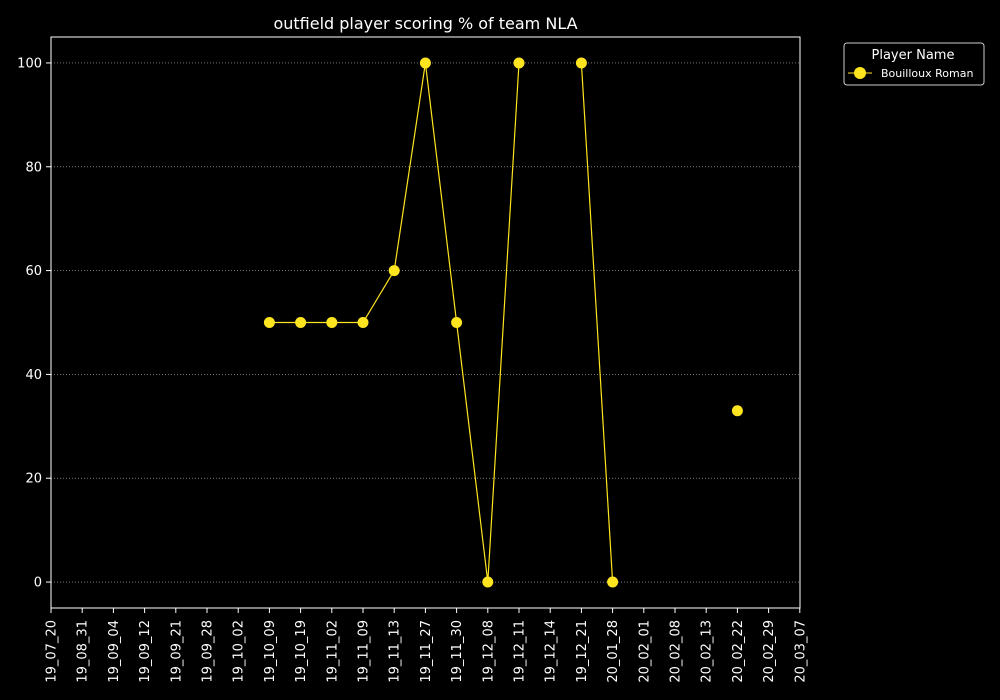  I want to click on x-tick-label: 19_12_08, so click(488, 651).